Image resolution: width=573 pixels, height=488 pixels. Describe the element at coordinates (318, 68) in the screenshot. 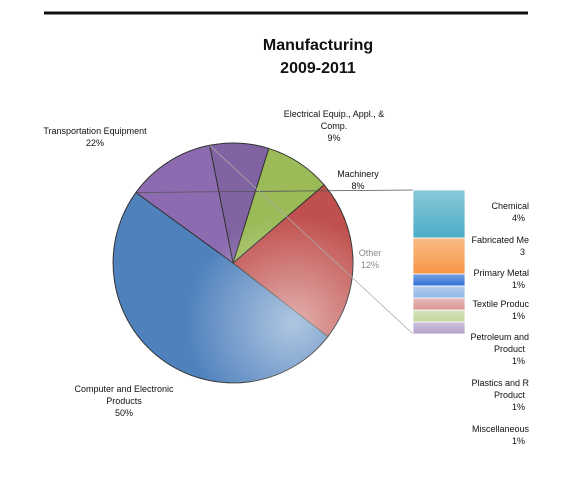

I see `chart-subtitle: 2009-2011` at that location.